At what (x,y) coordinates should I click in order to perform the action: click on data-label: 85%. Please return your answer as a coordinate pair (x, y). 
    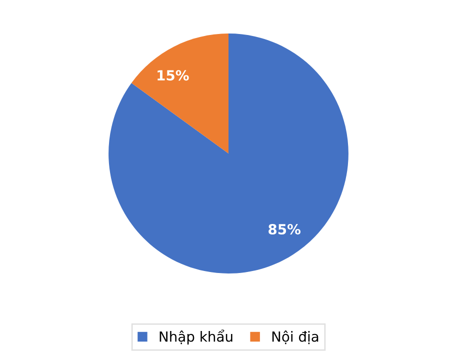
    Looking at the image, I should click on (284, 229).